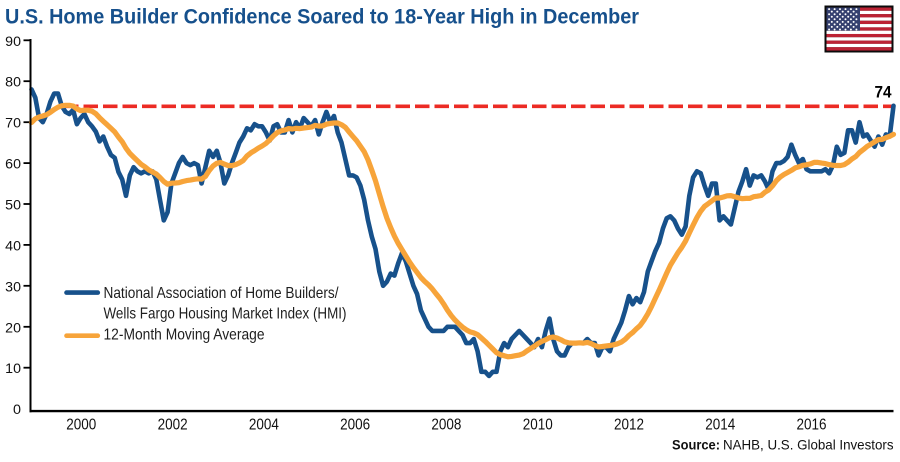  Describe the element at coordinates (173, 425) in the screenshot. I see `svg-text: 2002` at that location.